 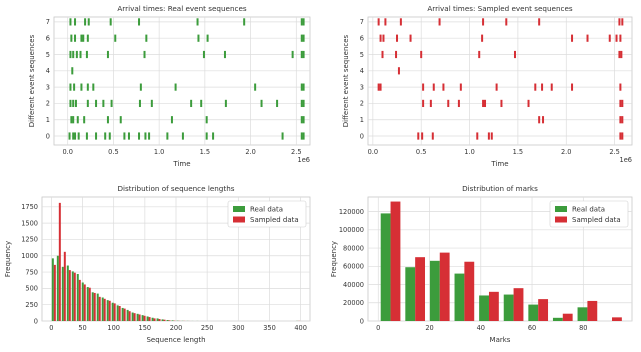 What do you see at coordinates (353, 303) in the screenshot?
I see `y-tick-label: 20000` at bounding box center [353, 303].